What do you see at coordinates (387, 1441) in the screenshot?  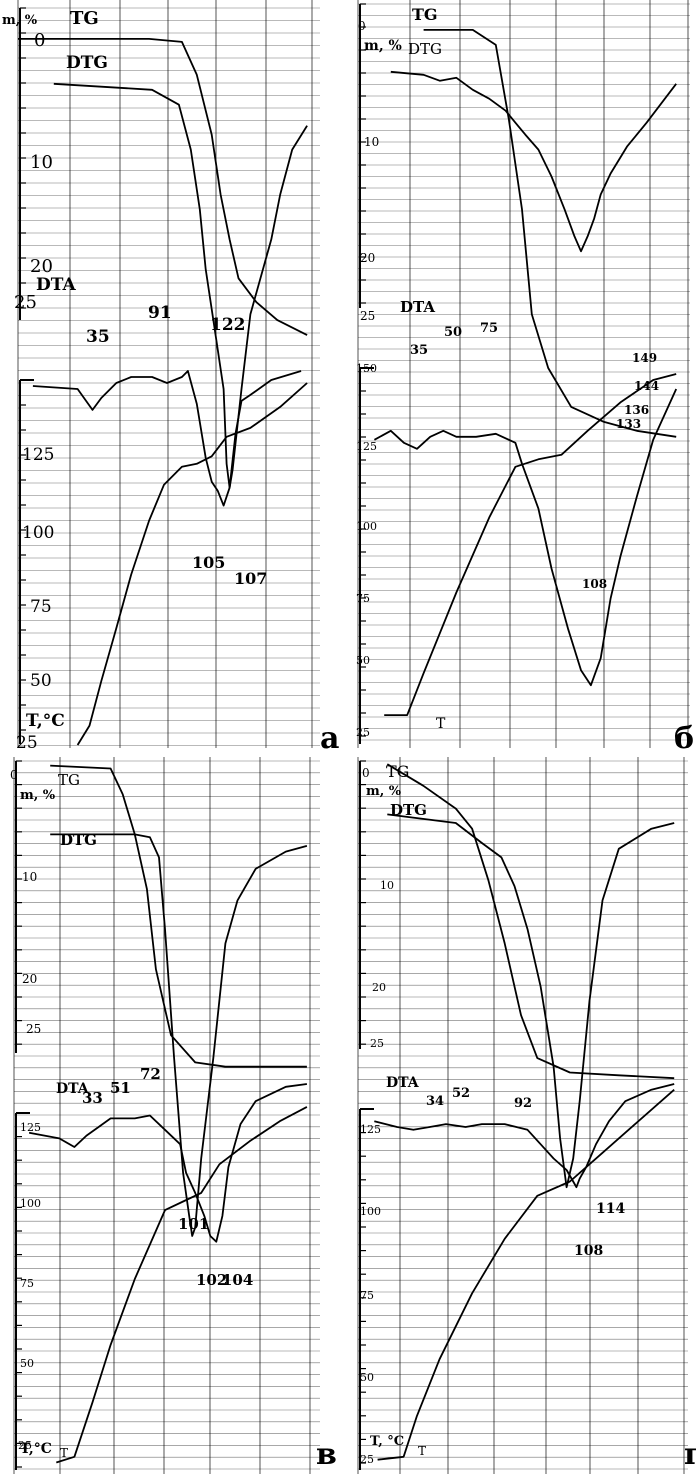 I see `t-axis-label: T, °C` at bounding box center [387, 1441].